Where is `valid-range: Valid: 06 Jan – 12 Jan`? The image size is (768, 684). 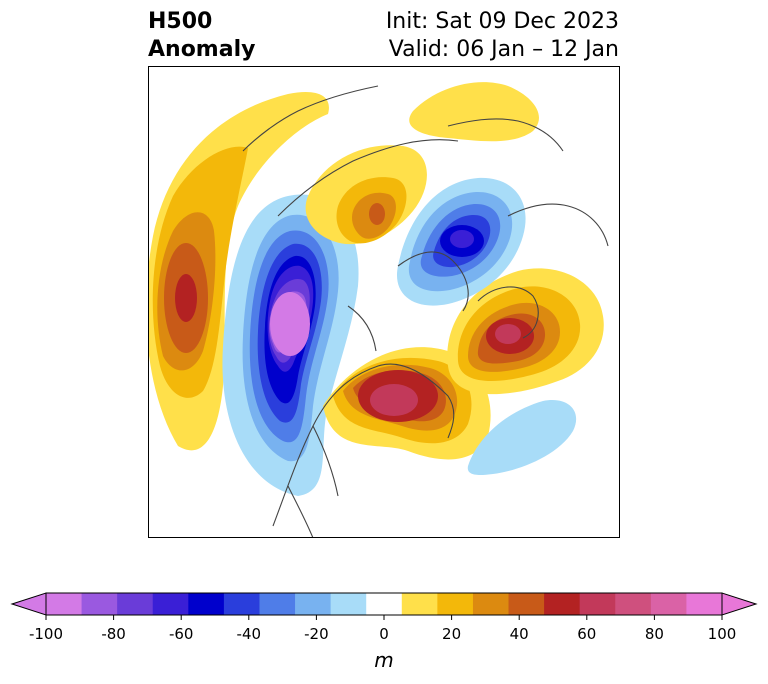
valid-range: Valid: 06 Jan – 12 Jan is located at coordinates (503, 49).